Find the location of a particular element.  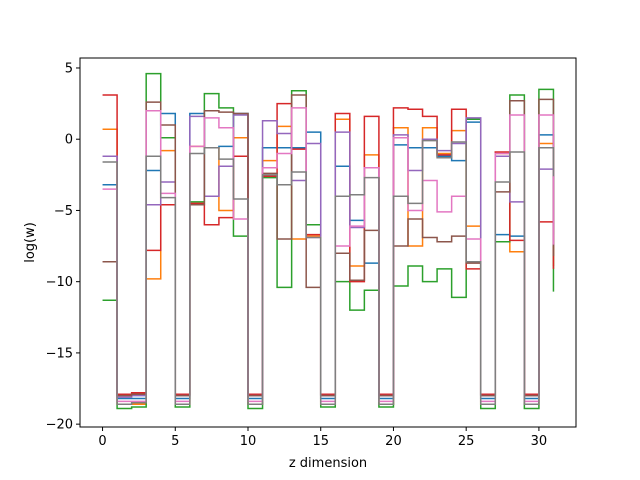

y-tick-label: −15 is located at coordinates (59, 353).